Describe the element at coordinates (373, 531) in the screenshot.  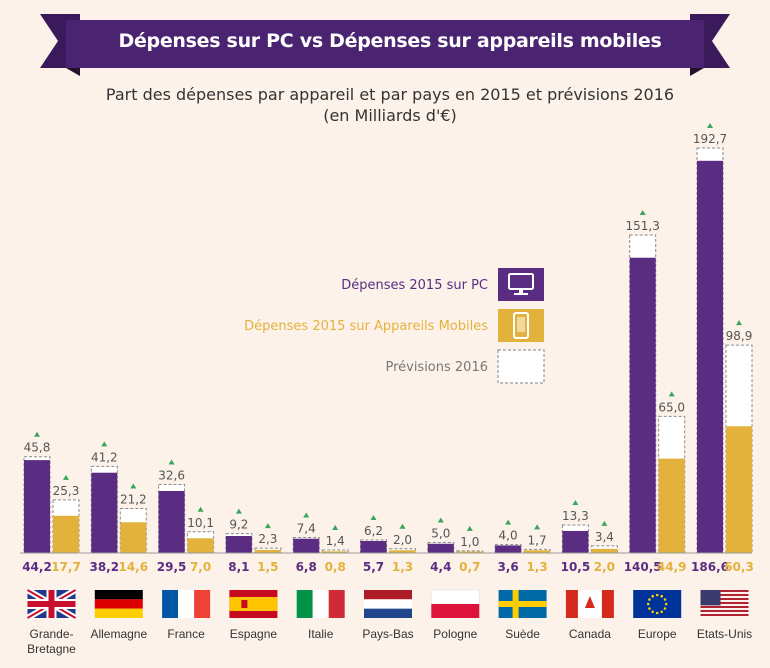
I see `label-pc-forecast: 6,2` at that location.